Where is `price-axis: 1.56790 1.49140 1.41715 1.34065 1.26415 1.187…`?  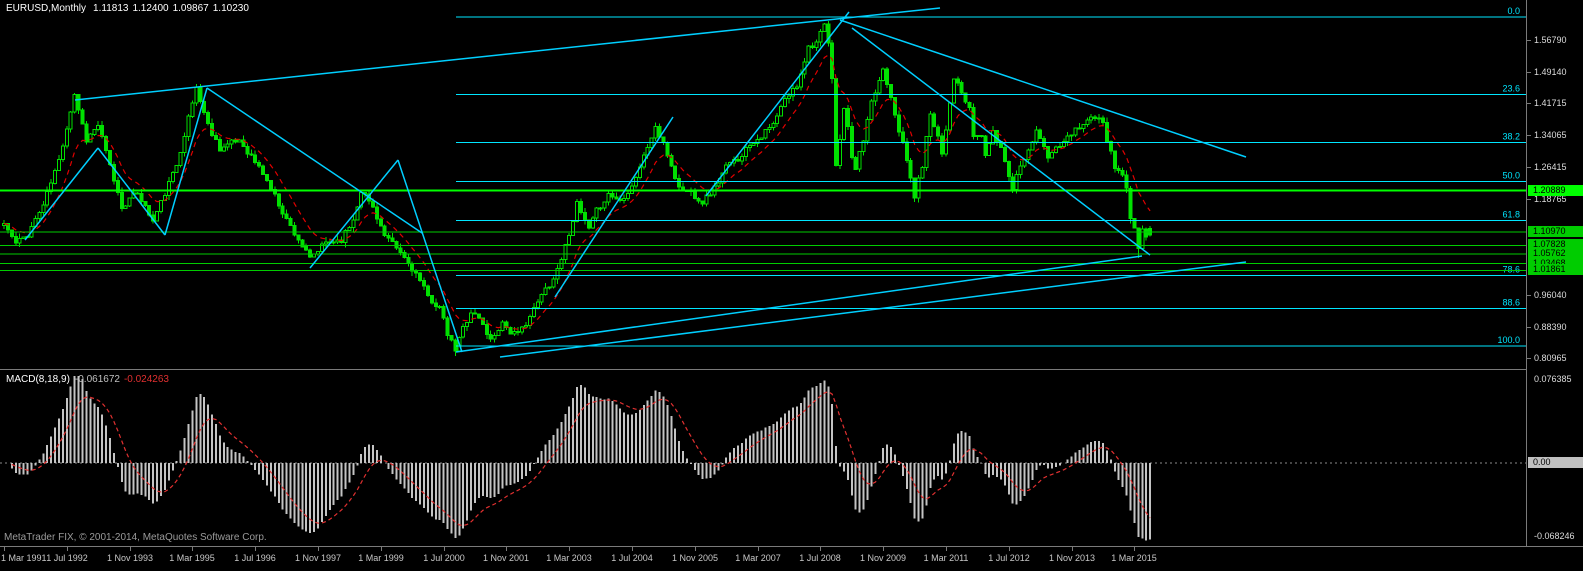 price-axis: 1.56790 1.49140 1.41715 1.34065 1.26415 1.187… is located at coordinates (1554, 273).